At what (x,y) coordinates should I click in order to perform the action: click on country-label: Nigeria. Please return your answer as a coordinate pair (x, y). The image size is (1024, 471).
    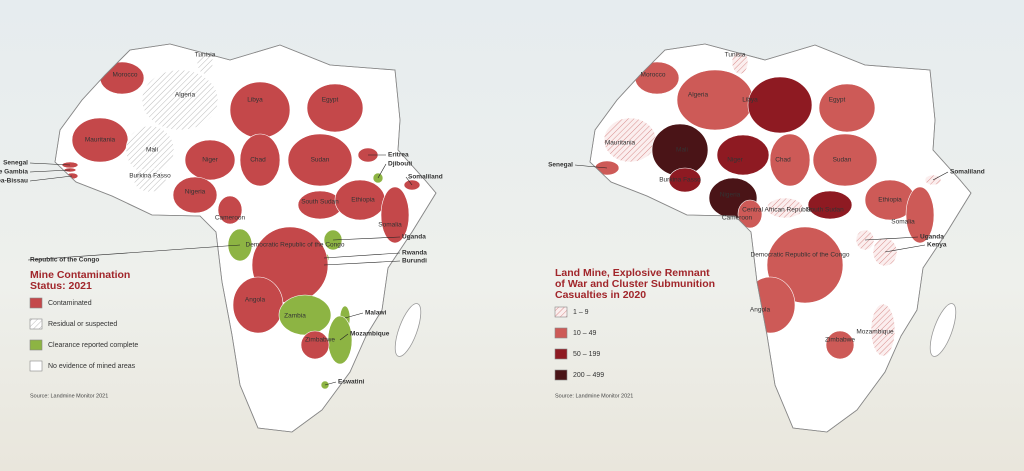
    Looking at the image, I should click on (730, 195).